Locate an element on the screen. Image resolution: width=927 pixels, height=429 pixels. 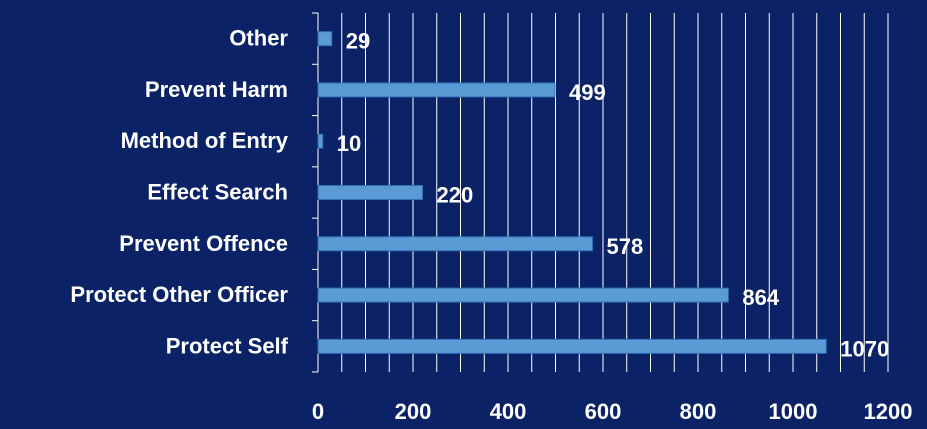
category-label: Effect Search is located at coordinates (217, 192).